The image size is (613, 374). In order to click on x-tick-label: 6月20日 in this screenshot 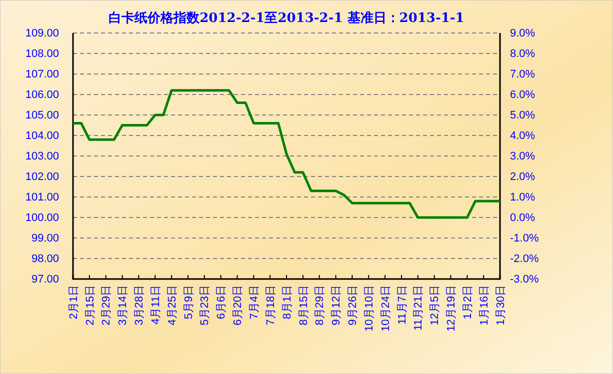, I will do `click(238, 305)`.